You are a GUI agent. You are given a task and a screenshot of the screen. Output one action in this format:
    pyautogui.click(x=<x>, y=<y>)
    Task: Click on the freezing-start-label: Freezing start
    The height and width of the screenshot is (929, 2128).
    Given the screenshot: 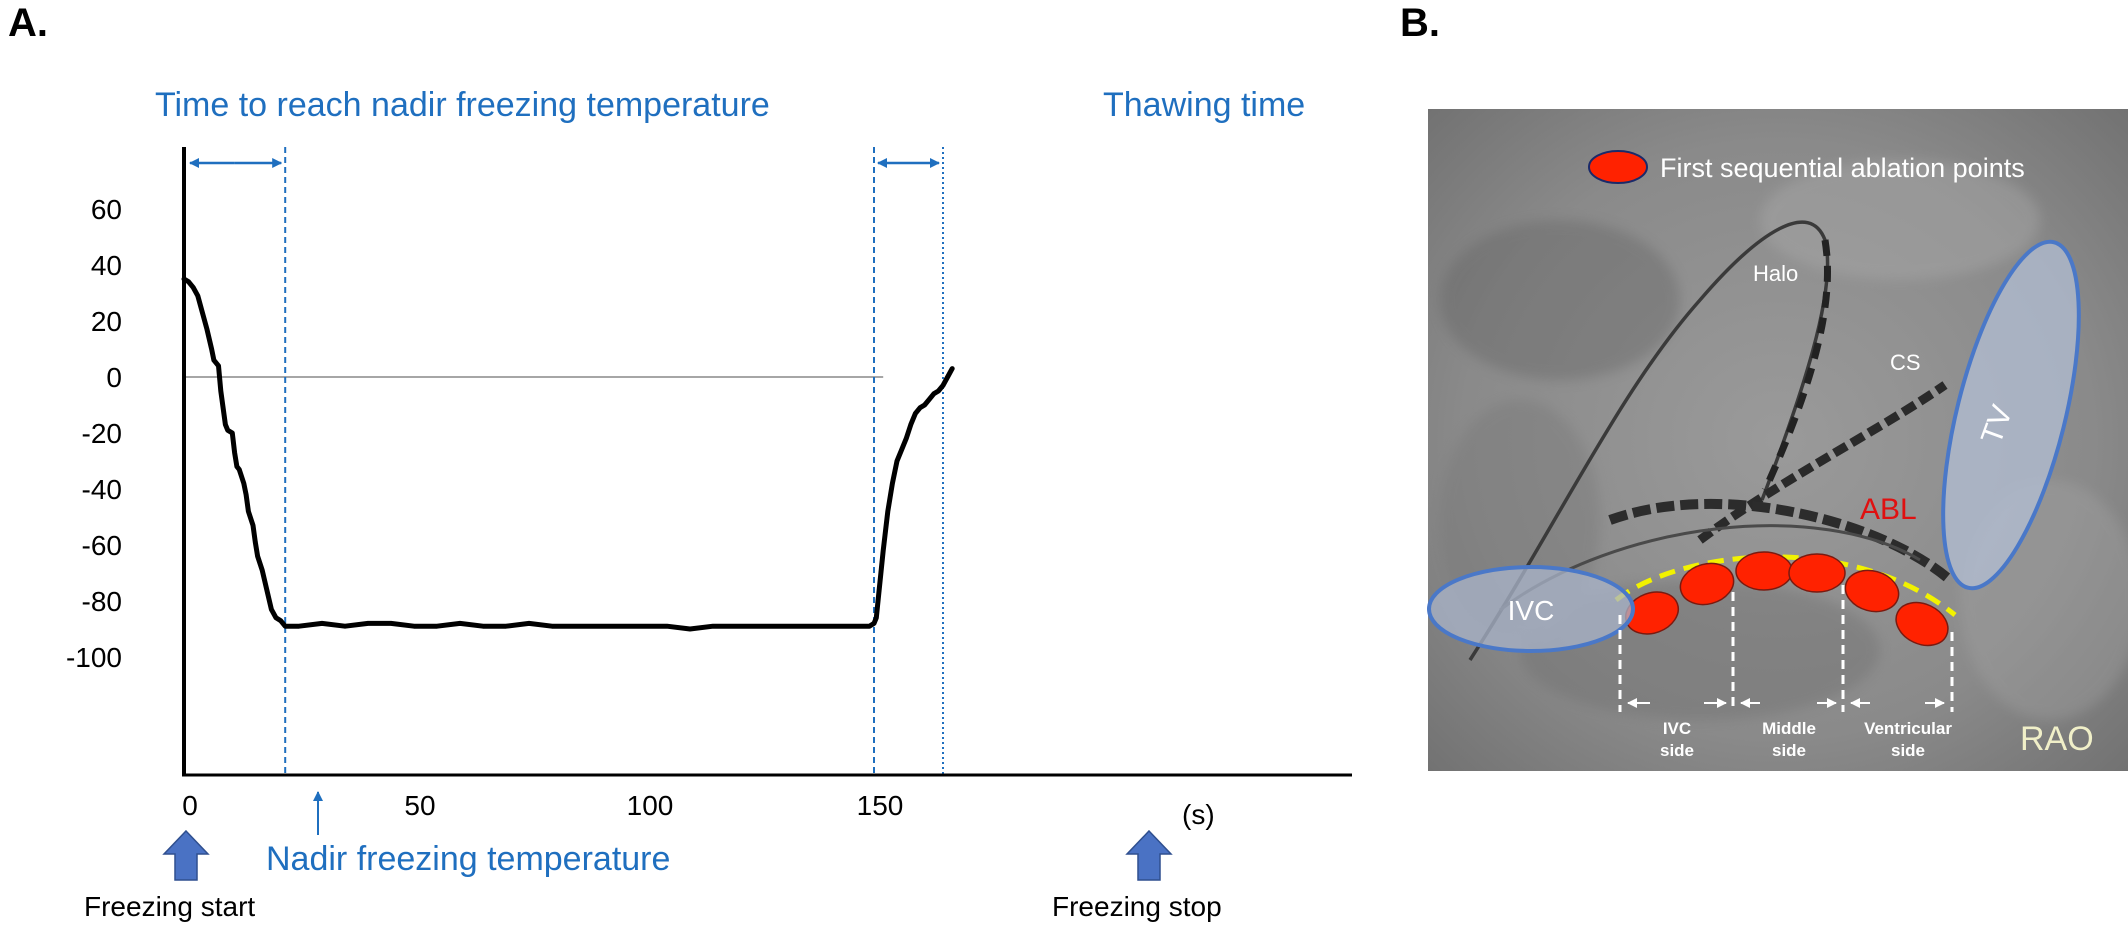 What is the action you would take?
    pyautogui.click(x=169, y=906)
    